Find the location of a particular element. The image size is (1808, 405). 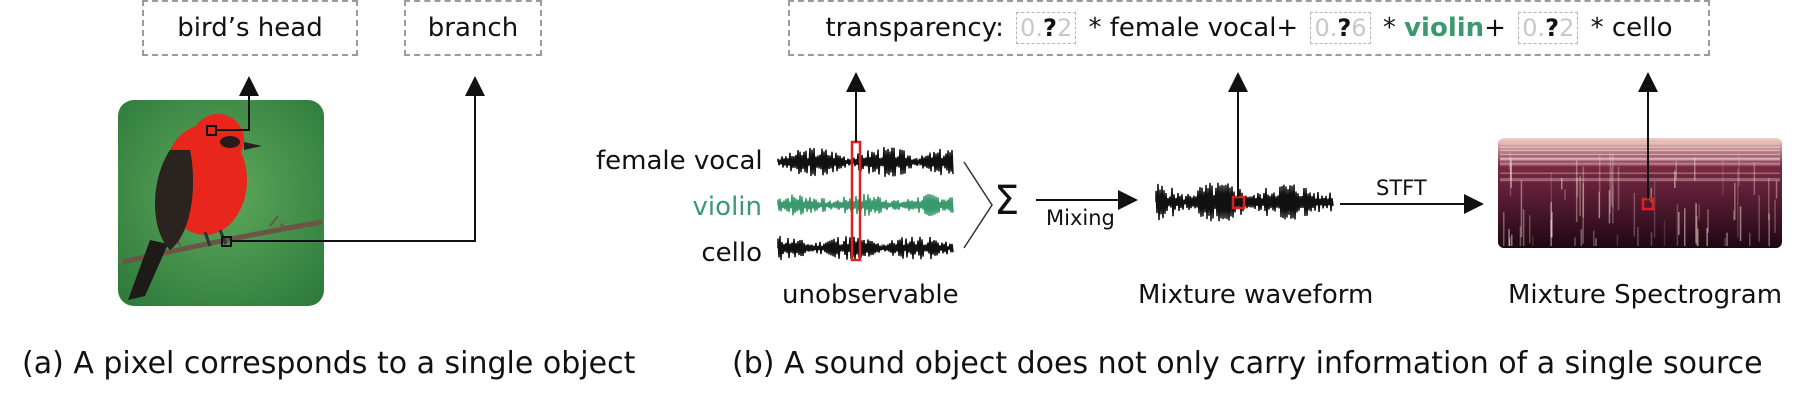

formula-term-vocal: * female vocal+ is located at coordinates (1193, 28).